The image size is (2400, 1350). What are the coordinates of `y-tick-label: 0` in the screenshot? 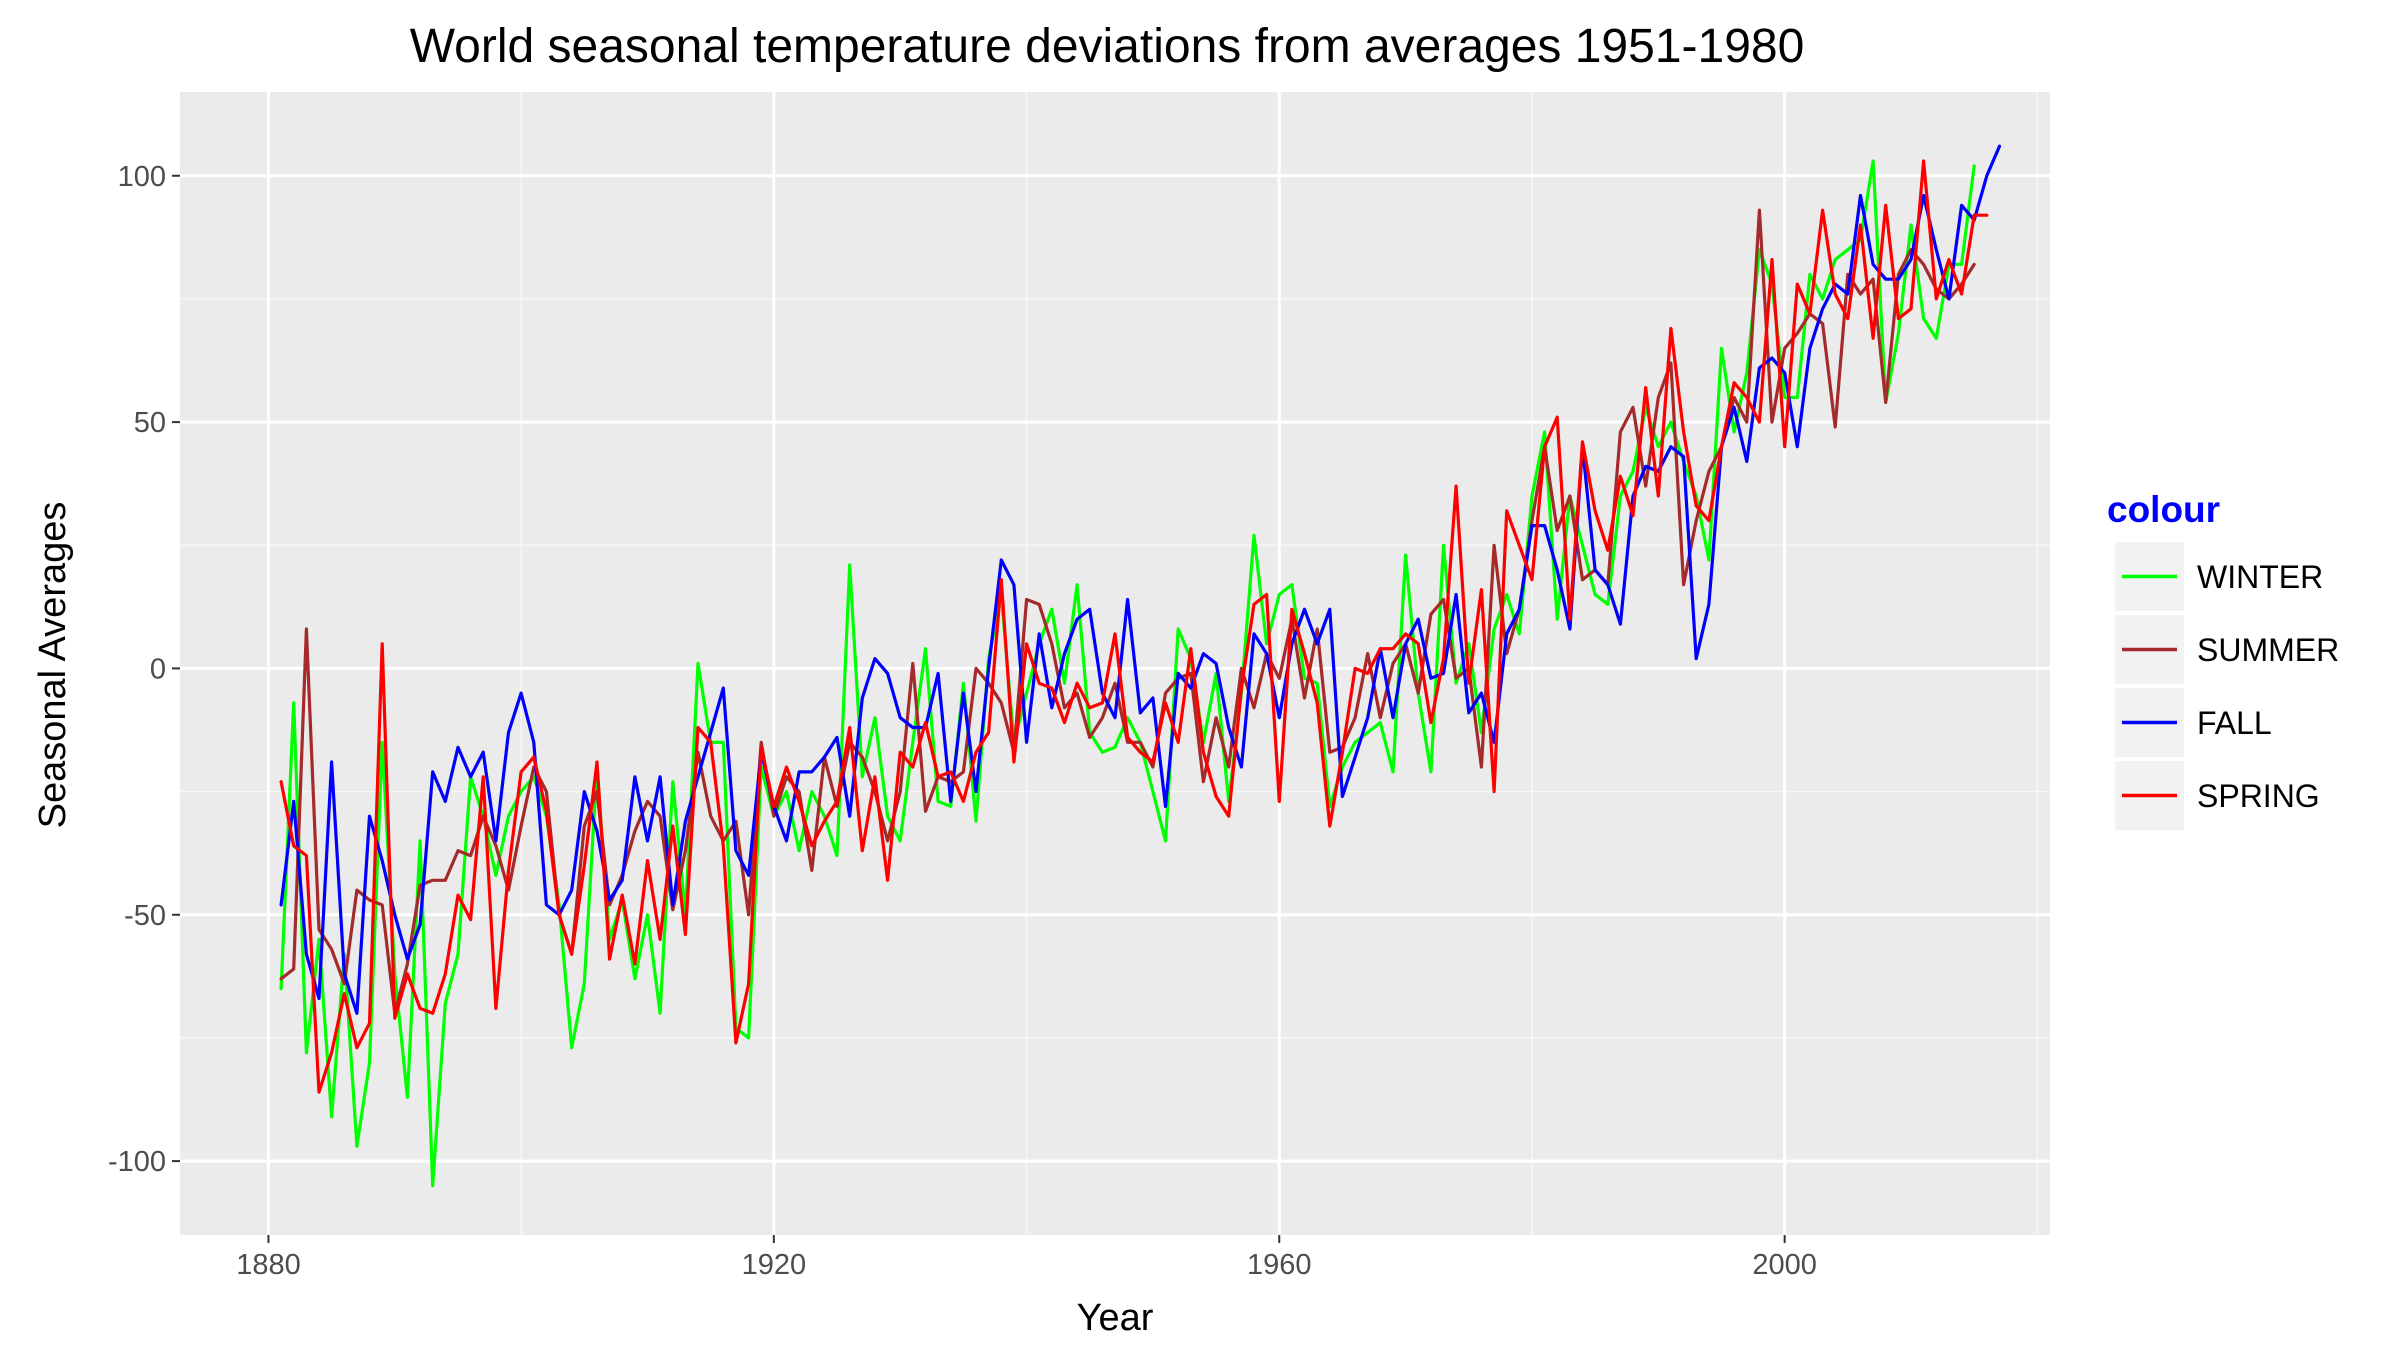 It's located at (158, 669).